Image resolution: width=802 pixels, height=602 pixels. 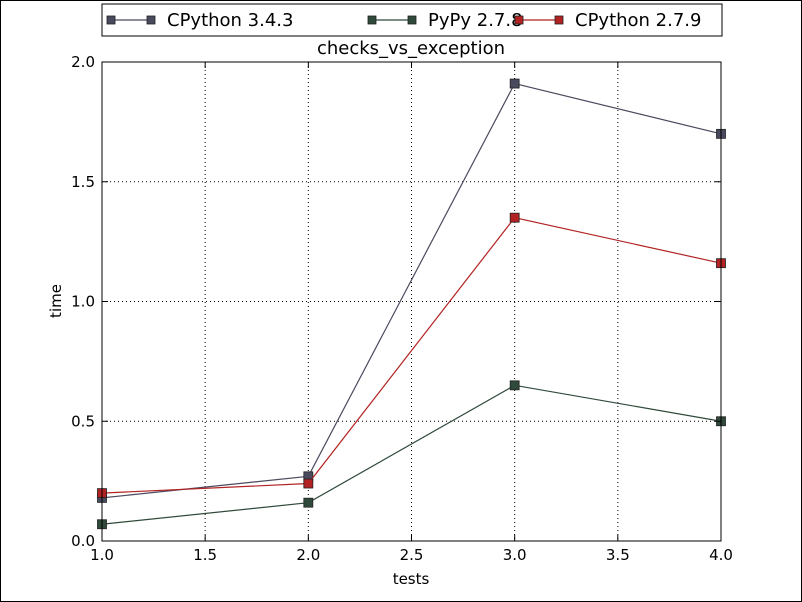 What do you see at coordinates (308, 555) in the screenshot?
I see `x-tick-label: 2.0` at bounding box center [308, 555].